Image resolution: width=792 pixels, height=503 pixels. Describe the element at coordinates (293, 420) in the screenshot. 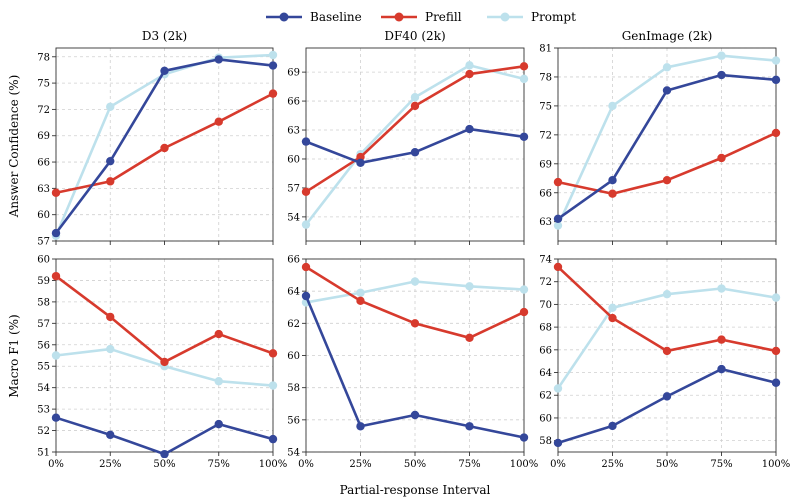

I see `panel-5-ytick-label: 56` at that location.